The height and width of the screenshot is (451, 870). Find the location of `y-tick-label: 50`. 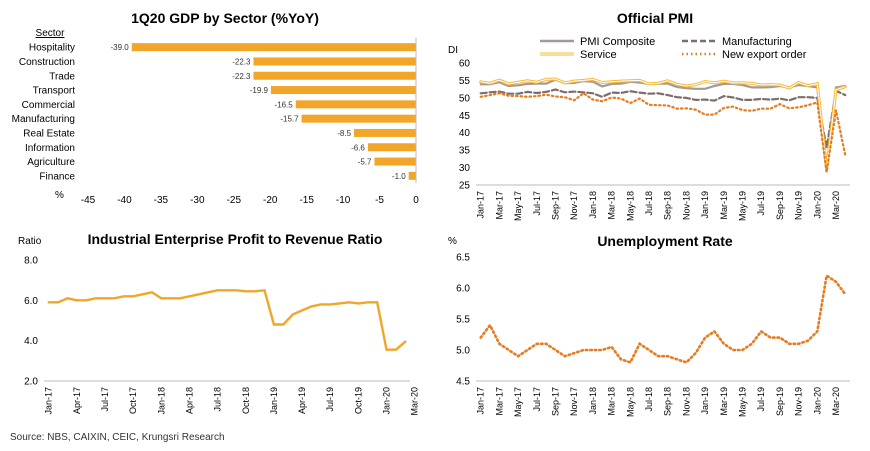

y-tick-label: 50 is located at coordinates (465, 98).